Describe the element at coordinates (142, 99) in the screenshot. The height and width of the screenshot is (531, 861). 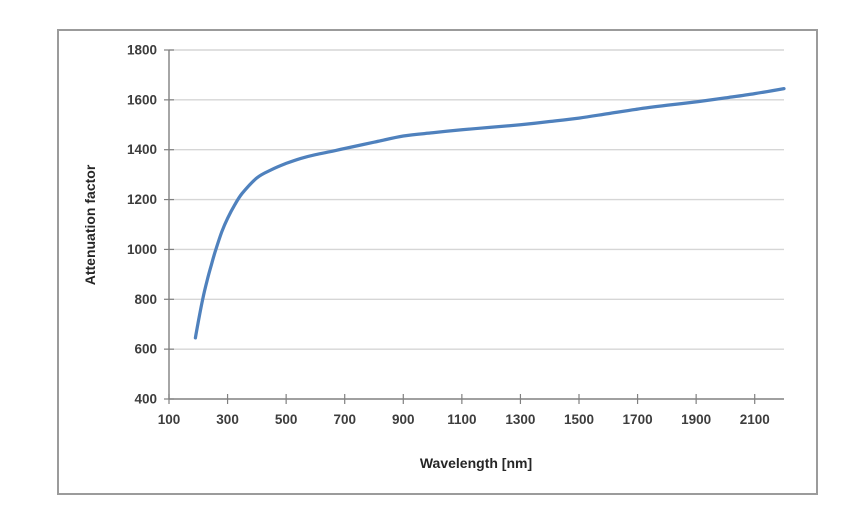
I see `y-tick-label: 1600` at that location.